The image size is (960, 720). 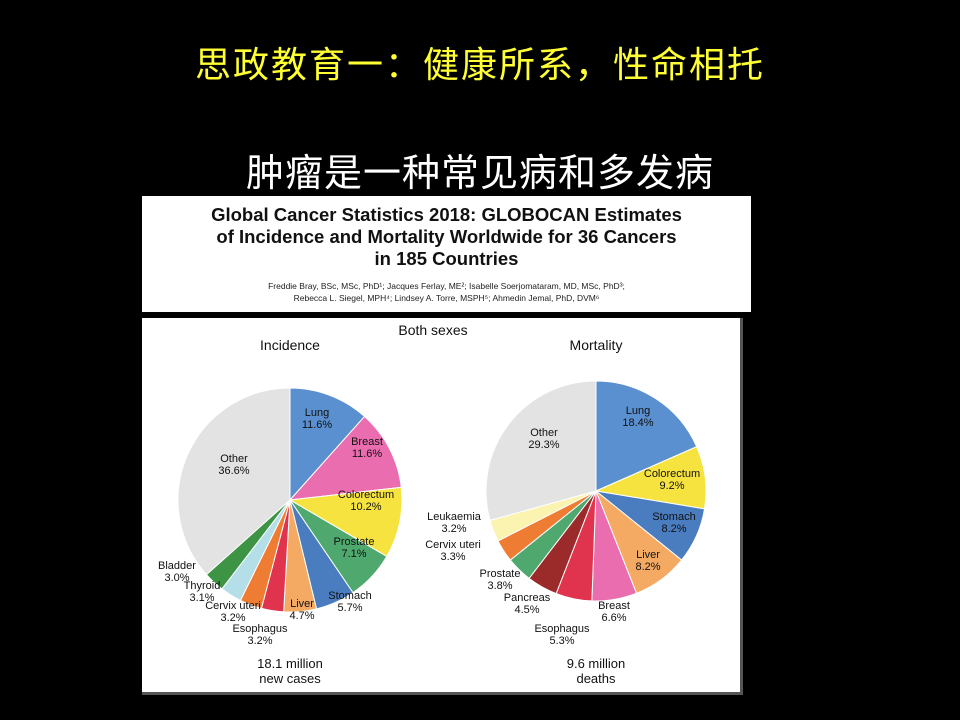 What do you see at coordinates (544, 433) in the screenshot?
I see `mortality-label-other: Other` at bounding box center [544, 433].